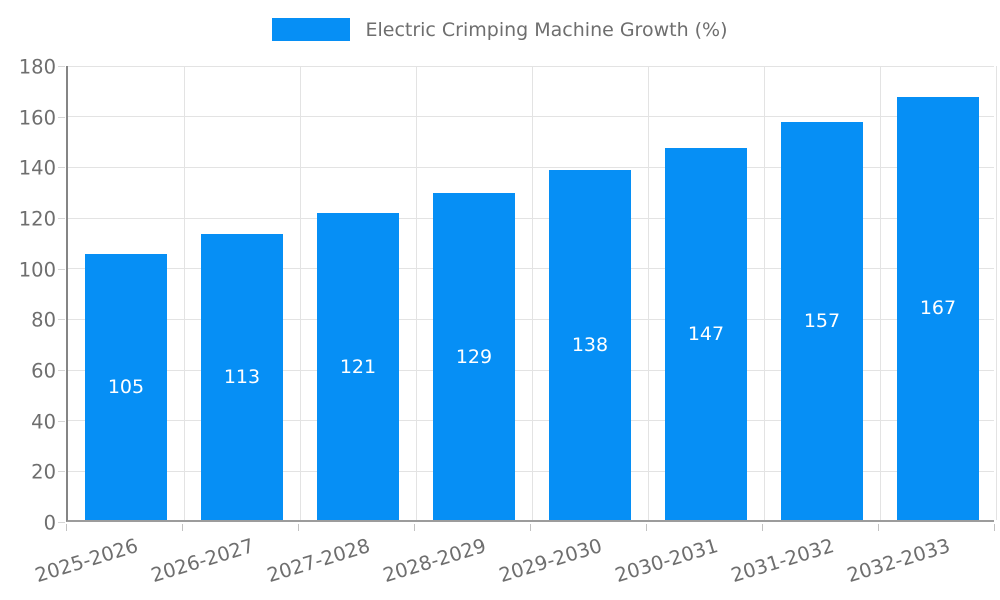 The width and height of the screenshot is (1000, 600). Describe the element at coordinates (37, 168) in the screenshot. I see `y-axis-tick-label: 140` at that location.